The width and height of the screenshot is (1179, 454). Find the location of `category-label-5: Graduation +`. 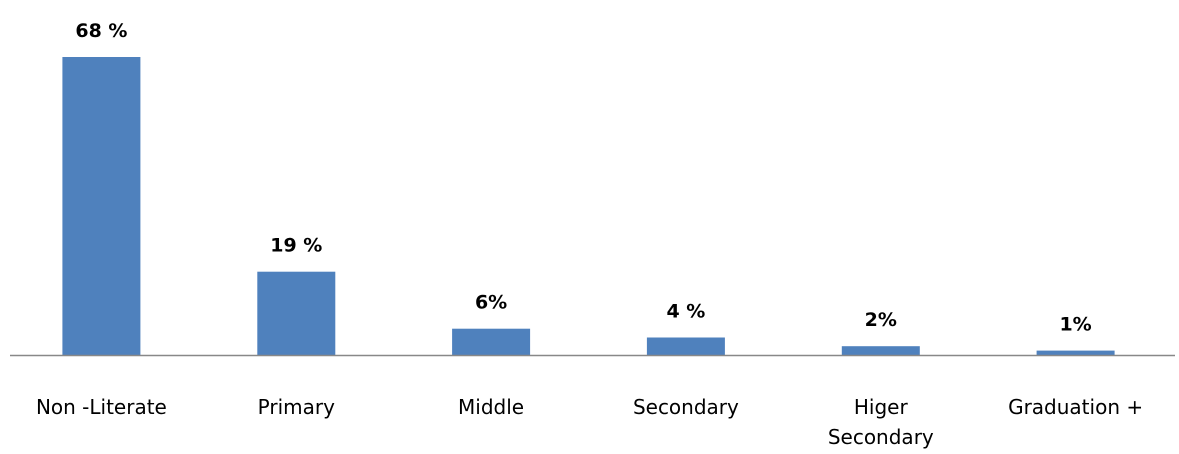

category-label-5: Graduation + is located at coordinates (1075, 407).